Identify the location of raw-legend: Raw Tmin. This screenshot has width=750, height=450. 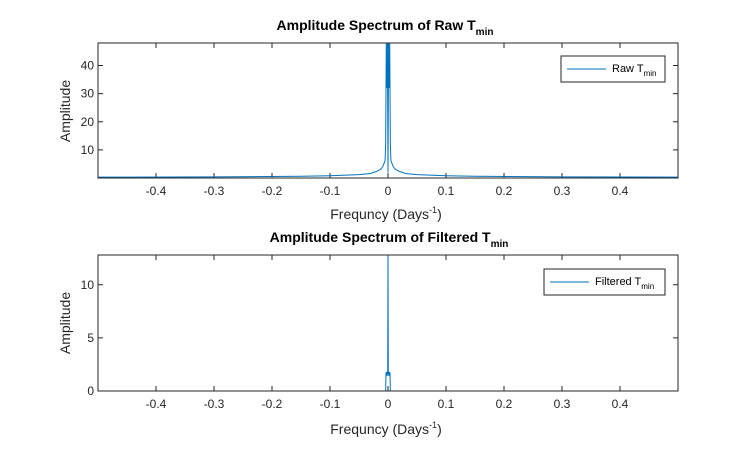
(613, 69).